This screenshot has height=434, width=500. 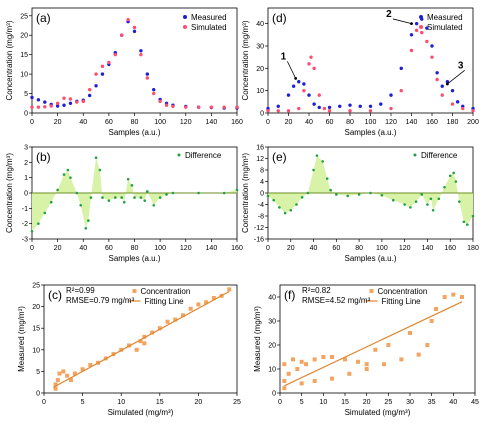 What do you see at coordinates (36, 350) in the screenshot?
I see `y-tick-label: 10` at bounding box center [36, 350].